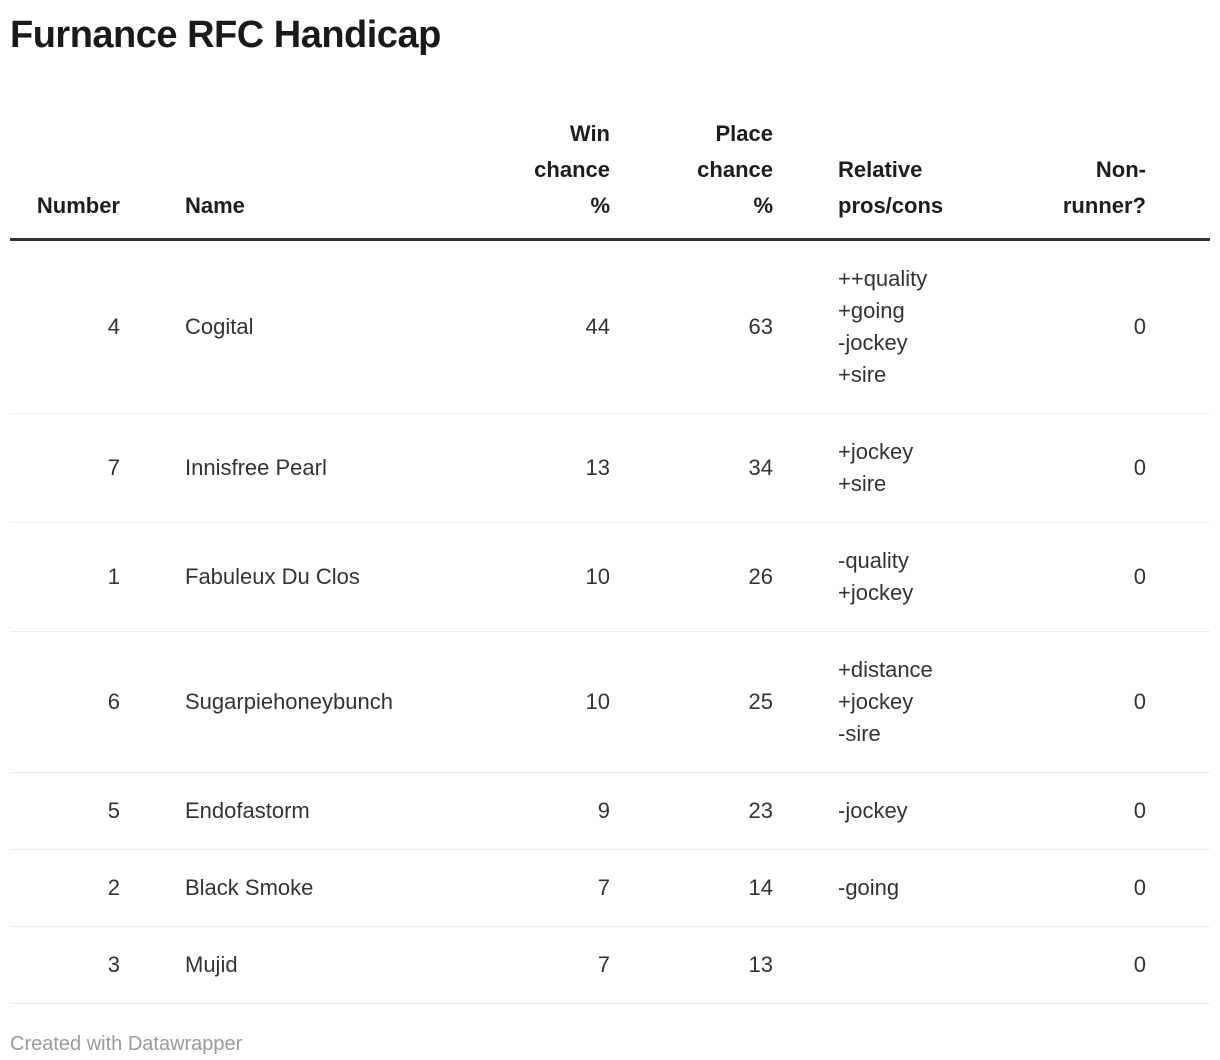  I want to click on cell-number: 2, so click(113, 887).